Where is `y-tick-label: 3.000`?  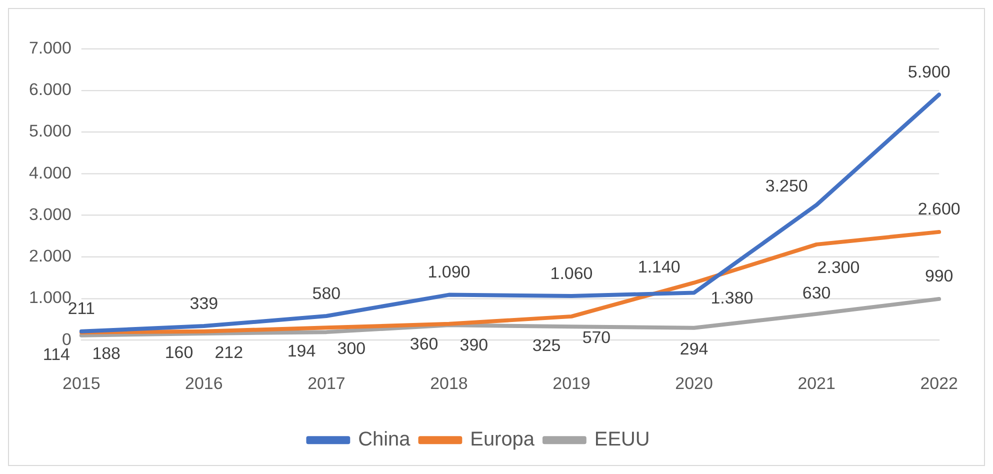 y-tick-label: 3.000 is located at coordinates (50, 214).